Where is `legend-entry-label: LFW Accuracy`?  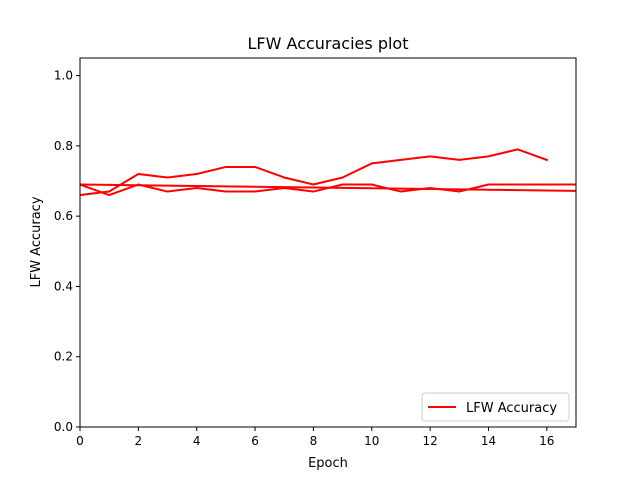 legend-entry-label: LFW Accuracy is located at coordinates (511, 408).